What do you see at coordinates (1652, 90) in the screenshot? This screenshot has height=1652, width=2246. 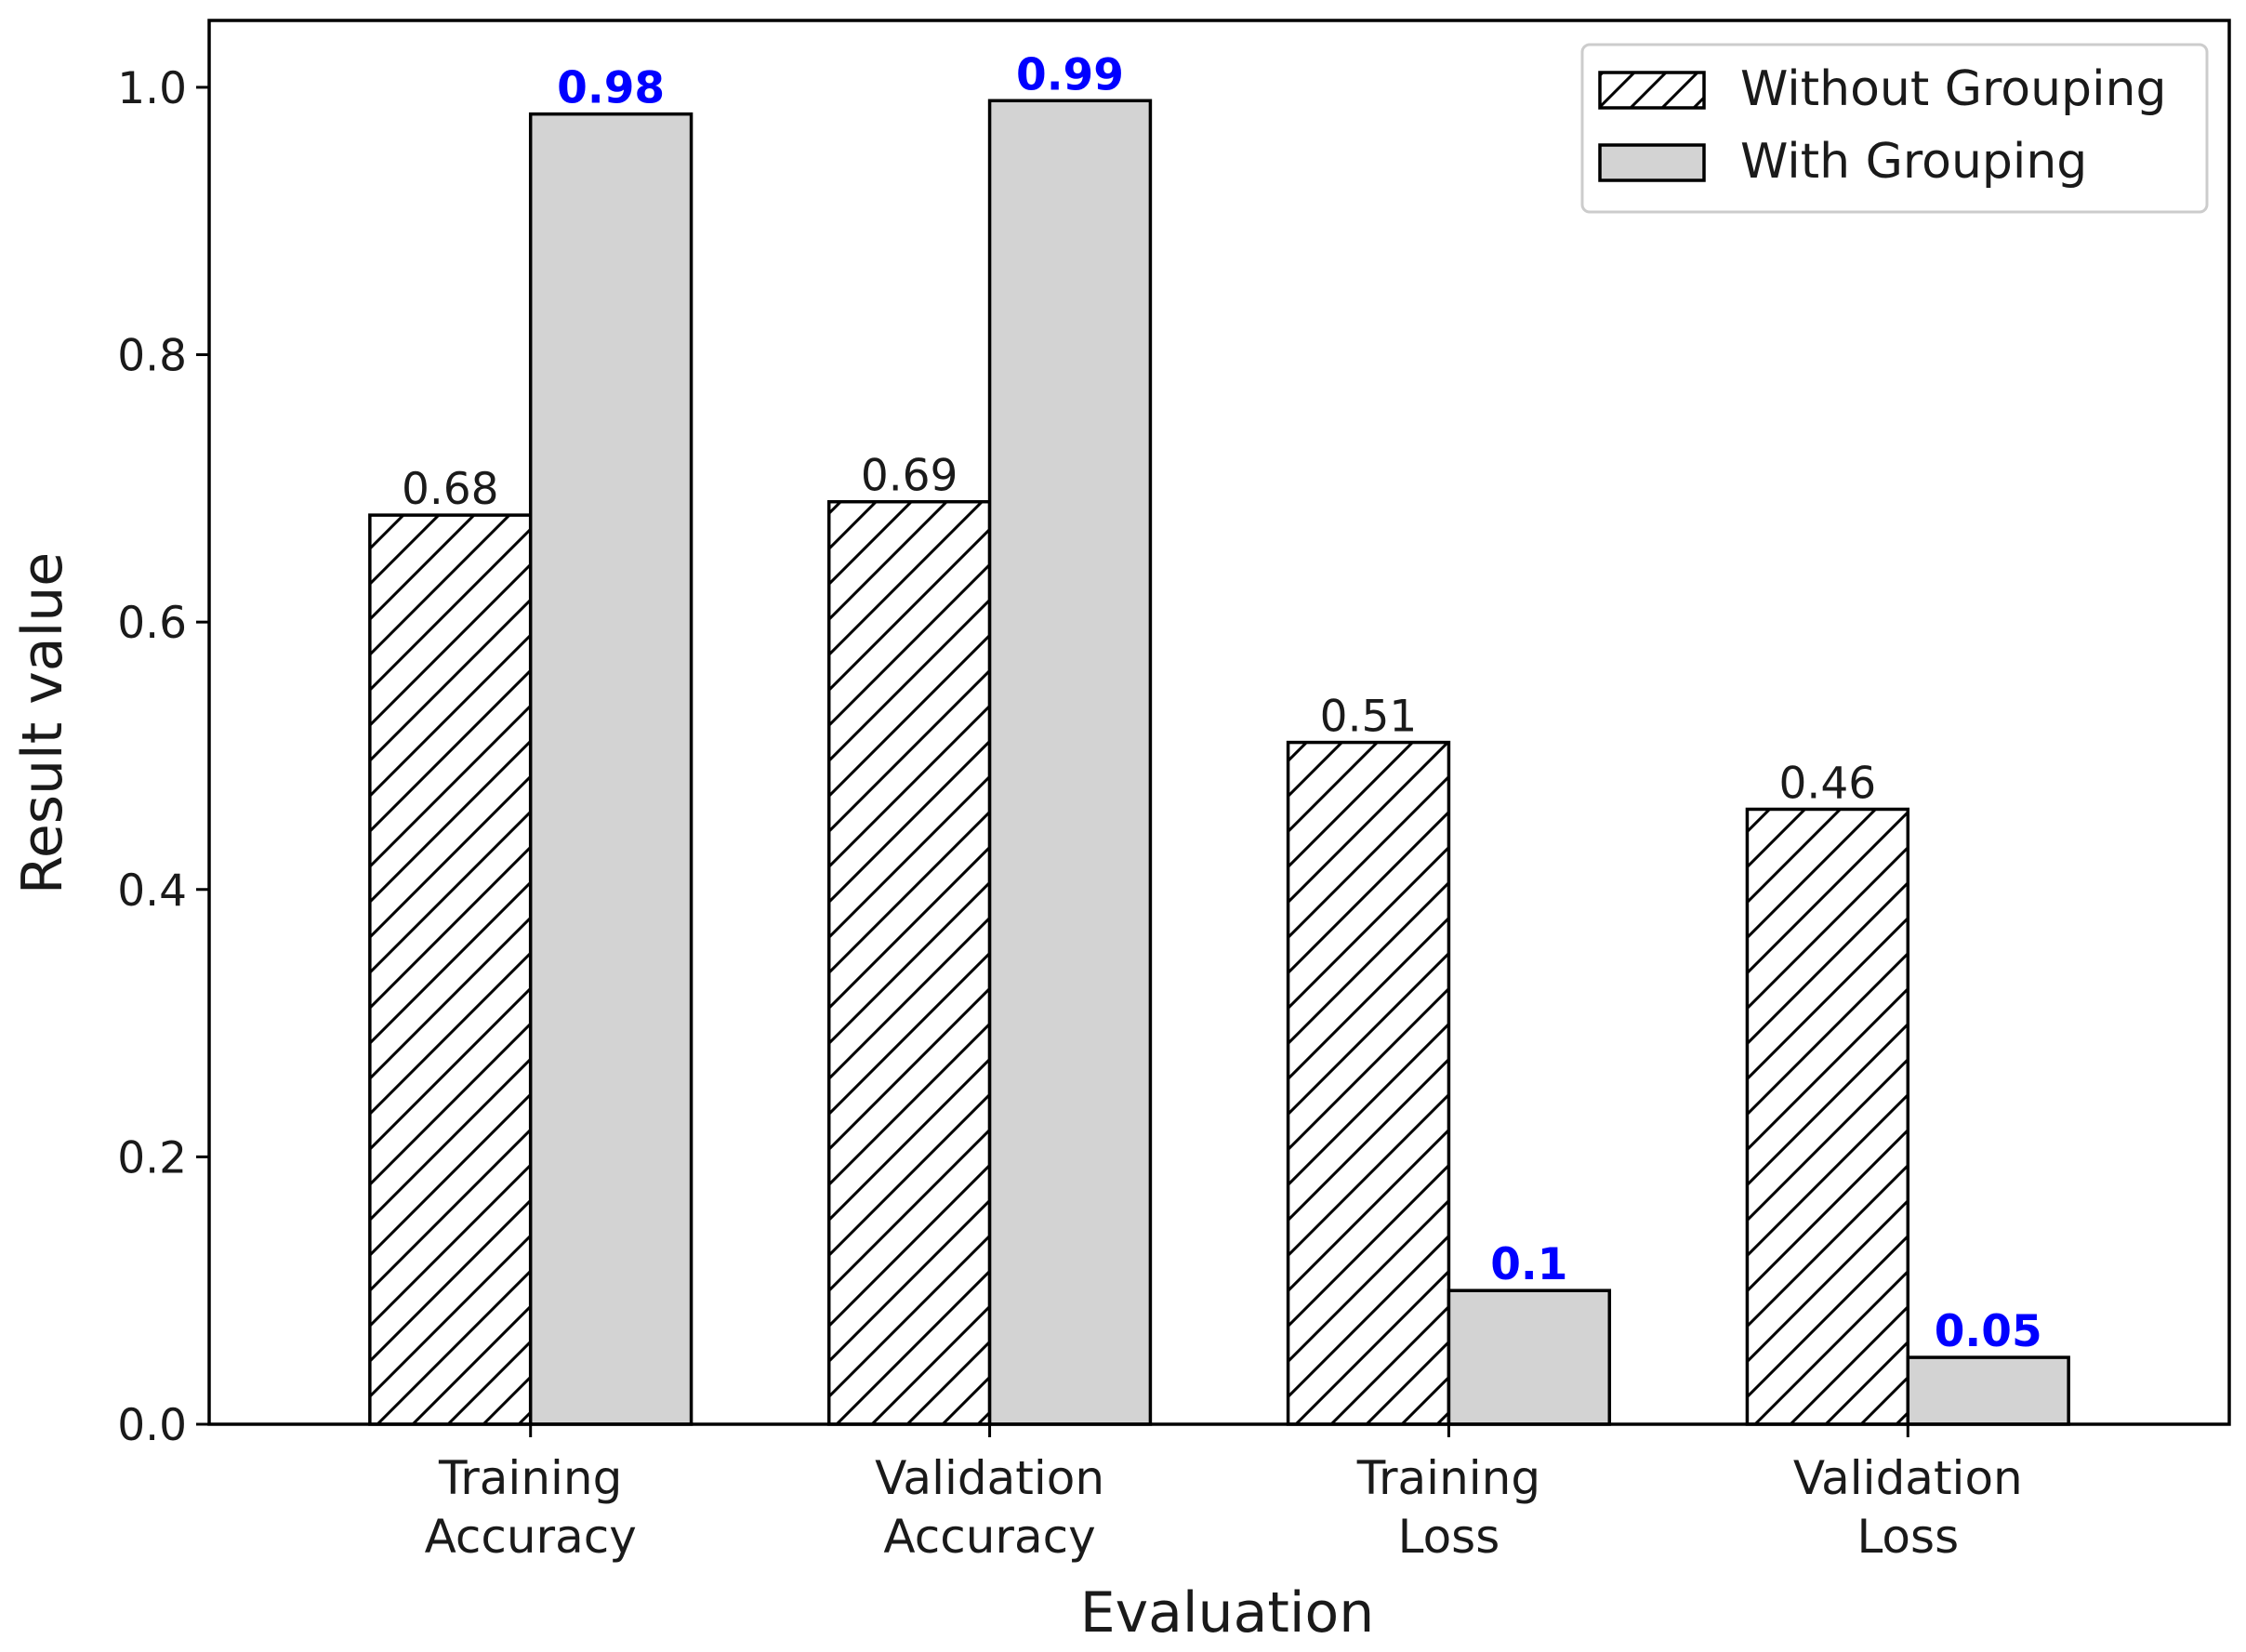 I see `legend-swatch-series1` at bounding box center [1652, 90].